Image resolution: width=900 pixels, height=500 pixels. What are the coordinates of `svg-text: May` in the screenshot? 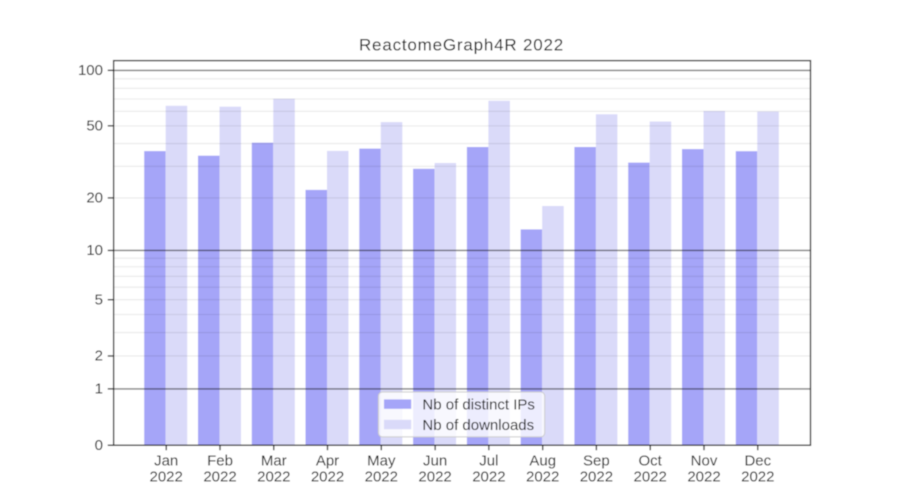 It's located at (381, 461).